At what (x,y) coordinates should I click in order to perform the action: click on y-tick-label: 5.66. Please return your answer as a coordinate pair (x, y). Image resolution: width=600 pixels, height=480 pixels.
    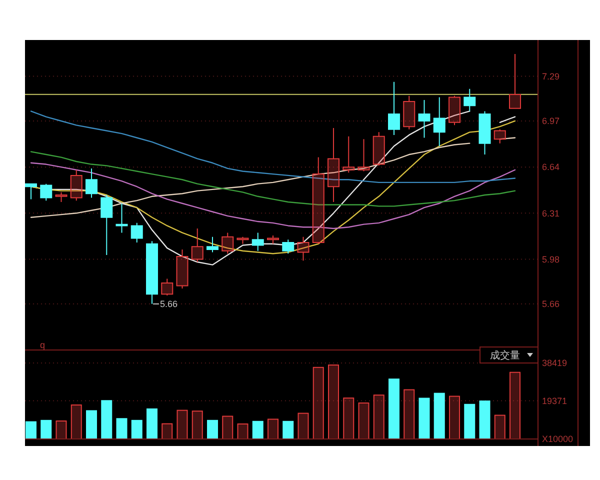
    Looking at the image, I should click on (551, 304).